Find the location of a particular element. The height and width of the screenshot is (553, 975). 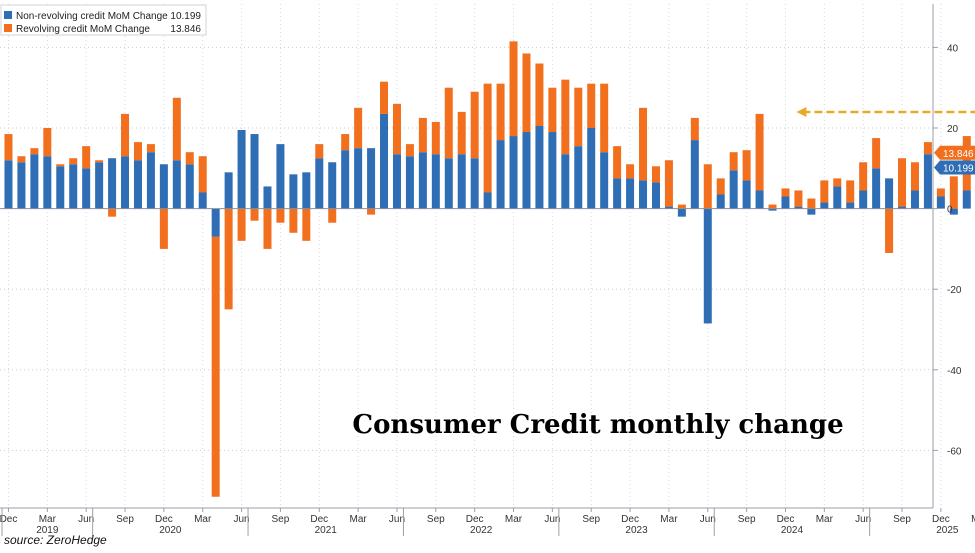

y-tick-label: -60 is located at coordinates (954, 451).